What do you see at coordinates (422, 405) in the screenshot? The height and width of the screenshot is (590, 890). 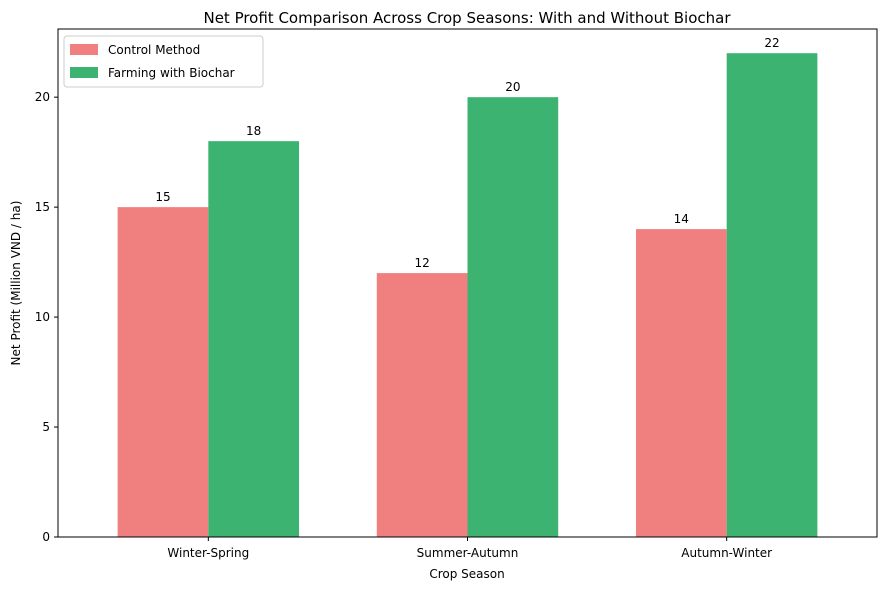 I see `bar-control-method-summer-autumn` at bounding box center [422, 405].